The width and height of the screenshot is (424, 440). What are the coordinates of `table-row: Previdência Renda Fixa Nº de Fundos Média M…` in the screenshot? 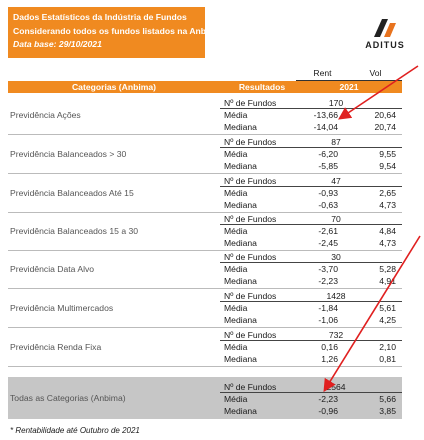 It's located at (205, 347).